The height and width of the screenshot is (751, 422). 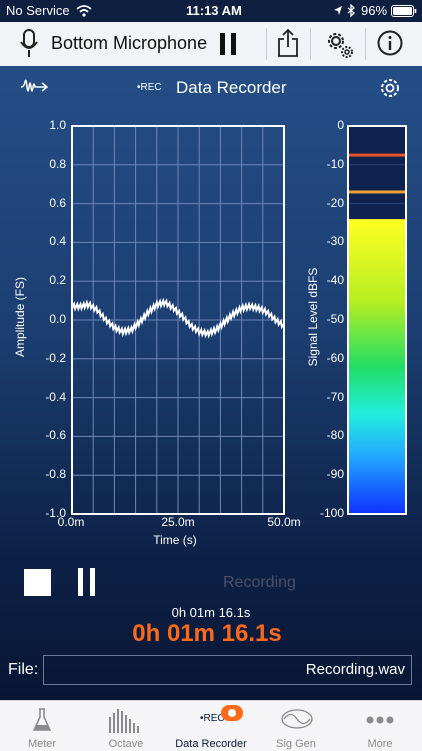 I want to click on level-tick: -10, so click(x=335, y=163).